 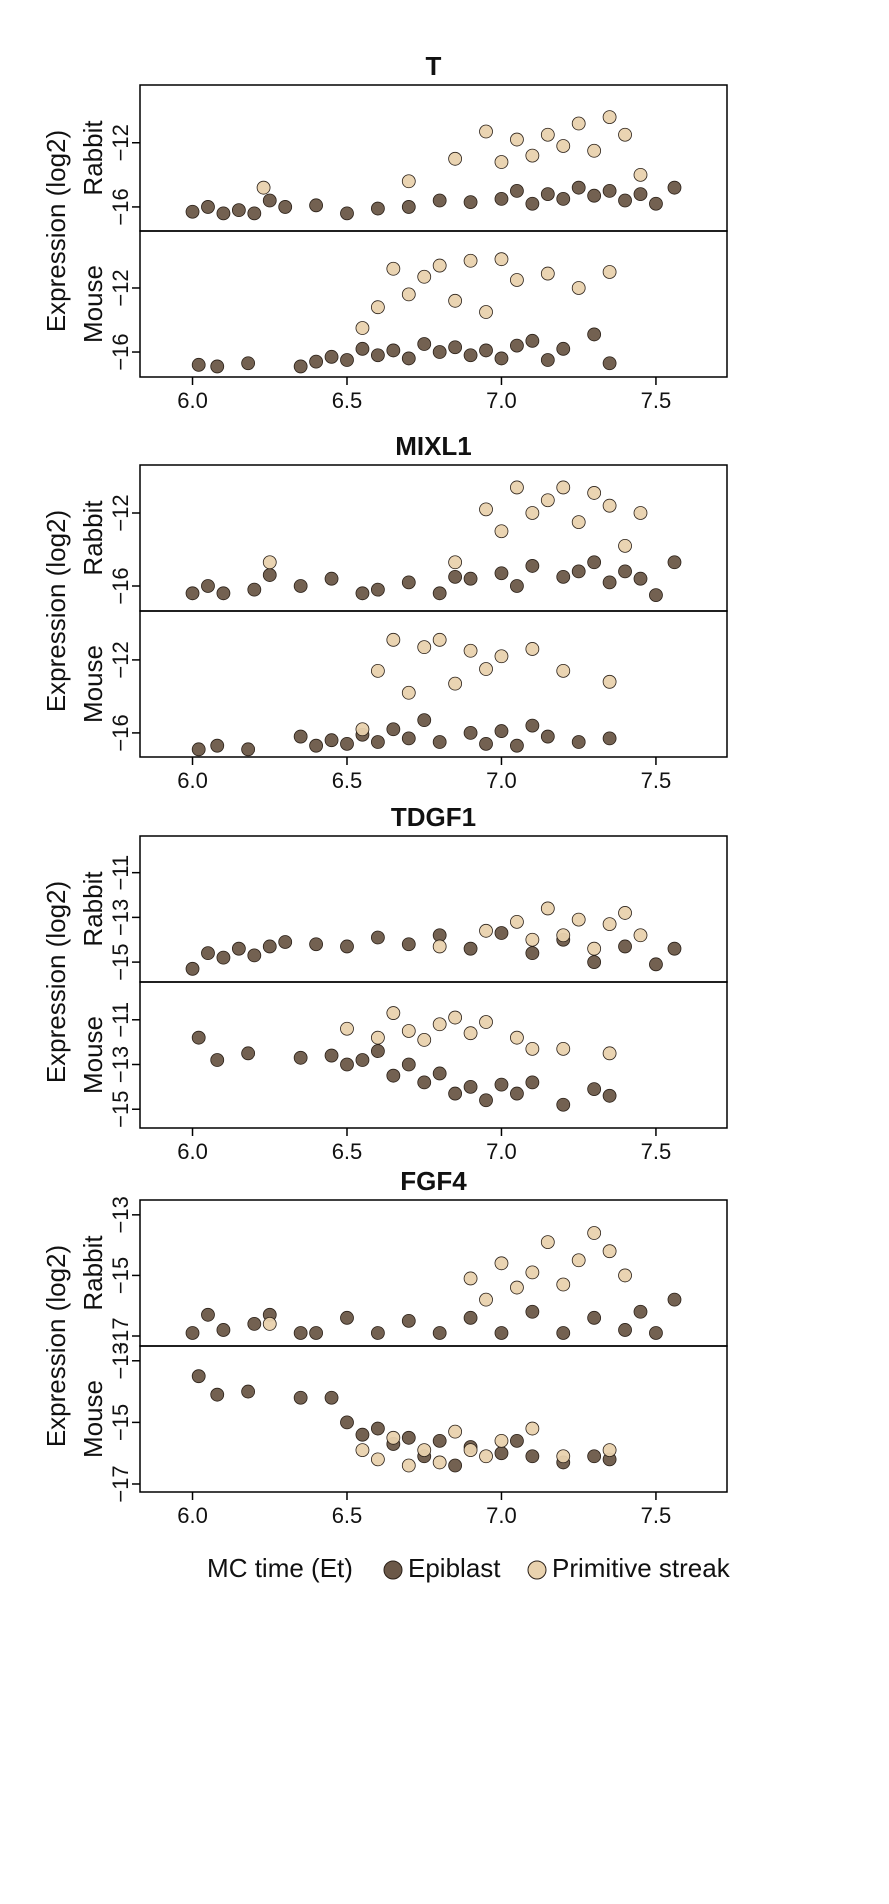 What do you see at coordinates (454, 1568) in the screenshot?
I see `legend-label: Epiblast` at bounding box center [454, 1568].